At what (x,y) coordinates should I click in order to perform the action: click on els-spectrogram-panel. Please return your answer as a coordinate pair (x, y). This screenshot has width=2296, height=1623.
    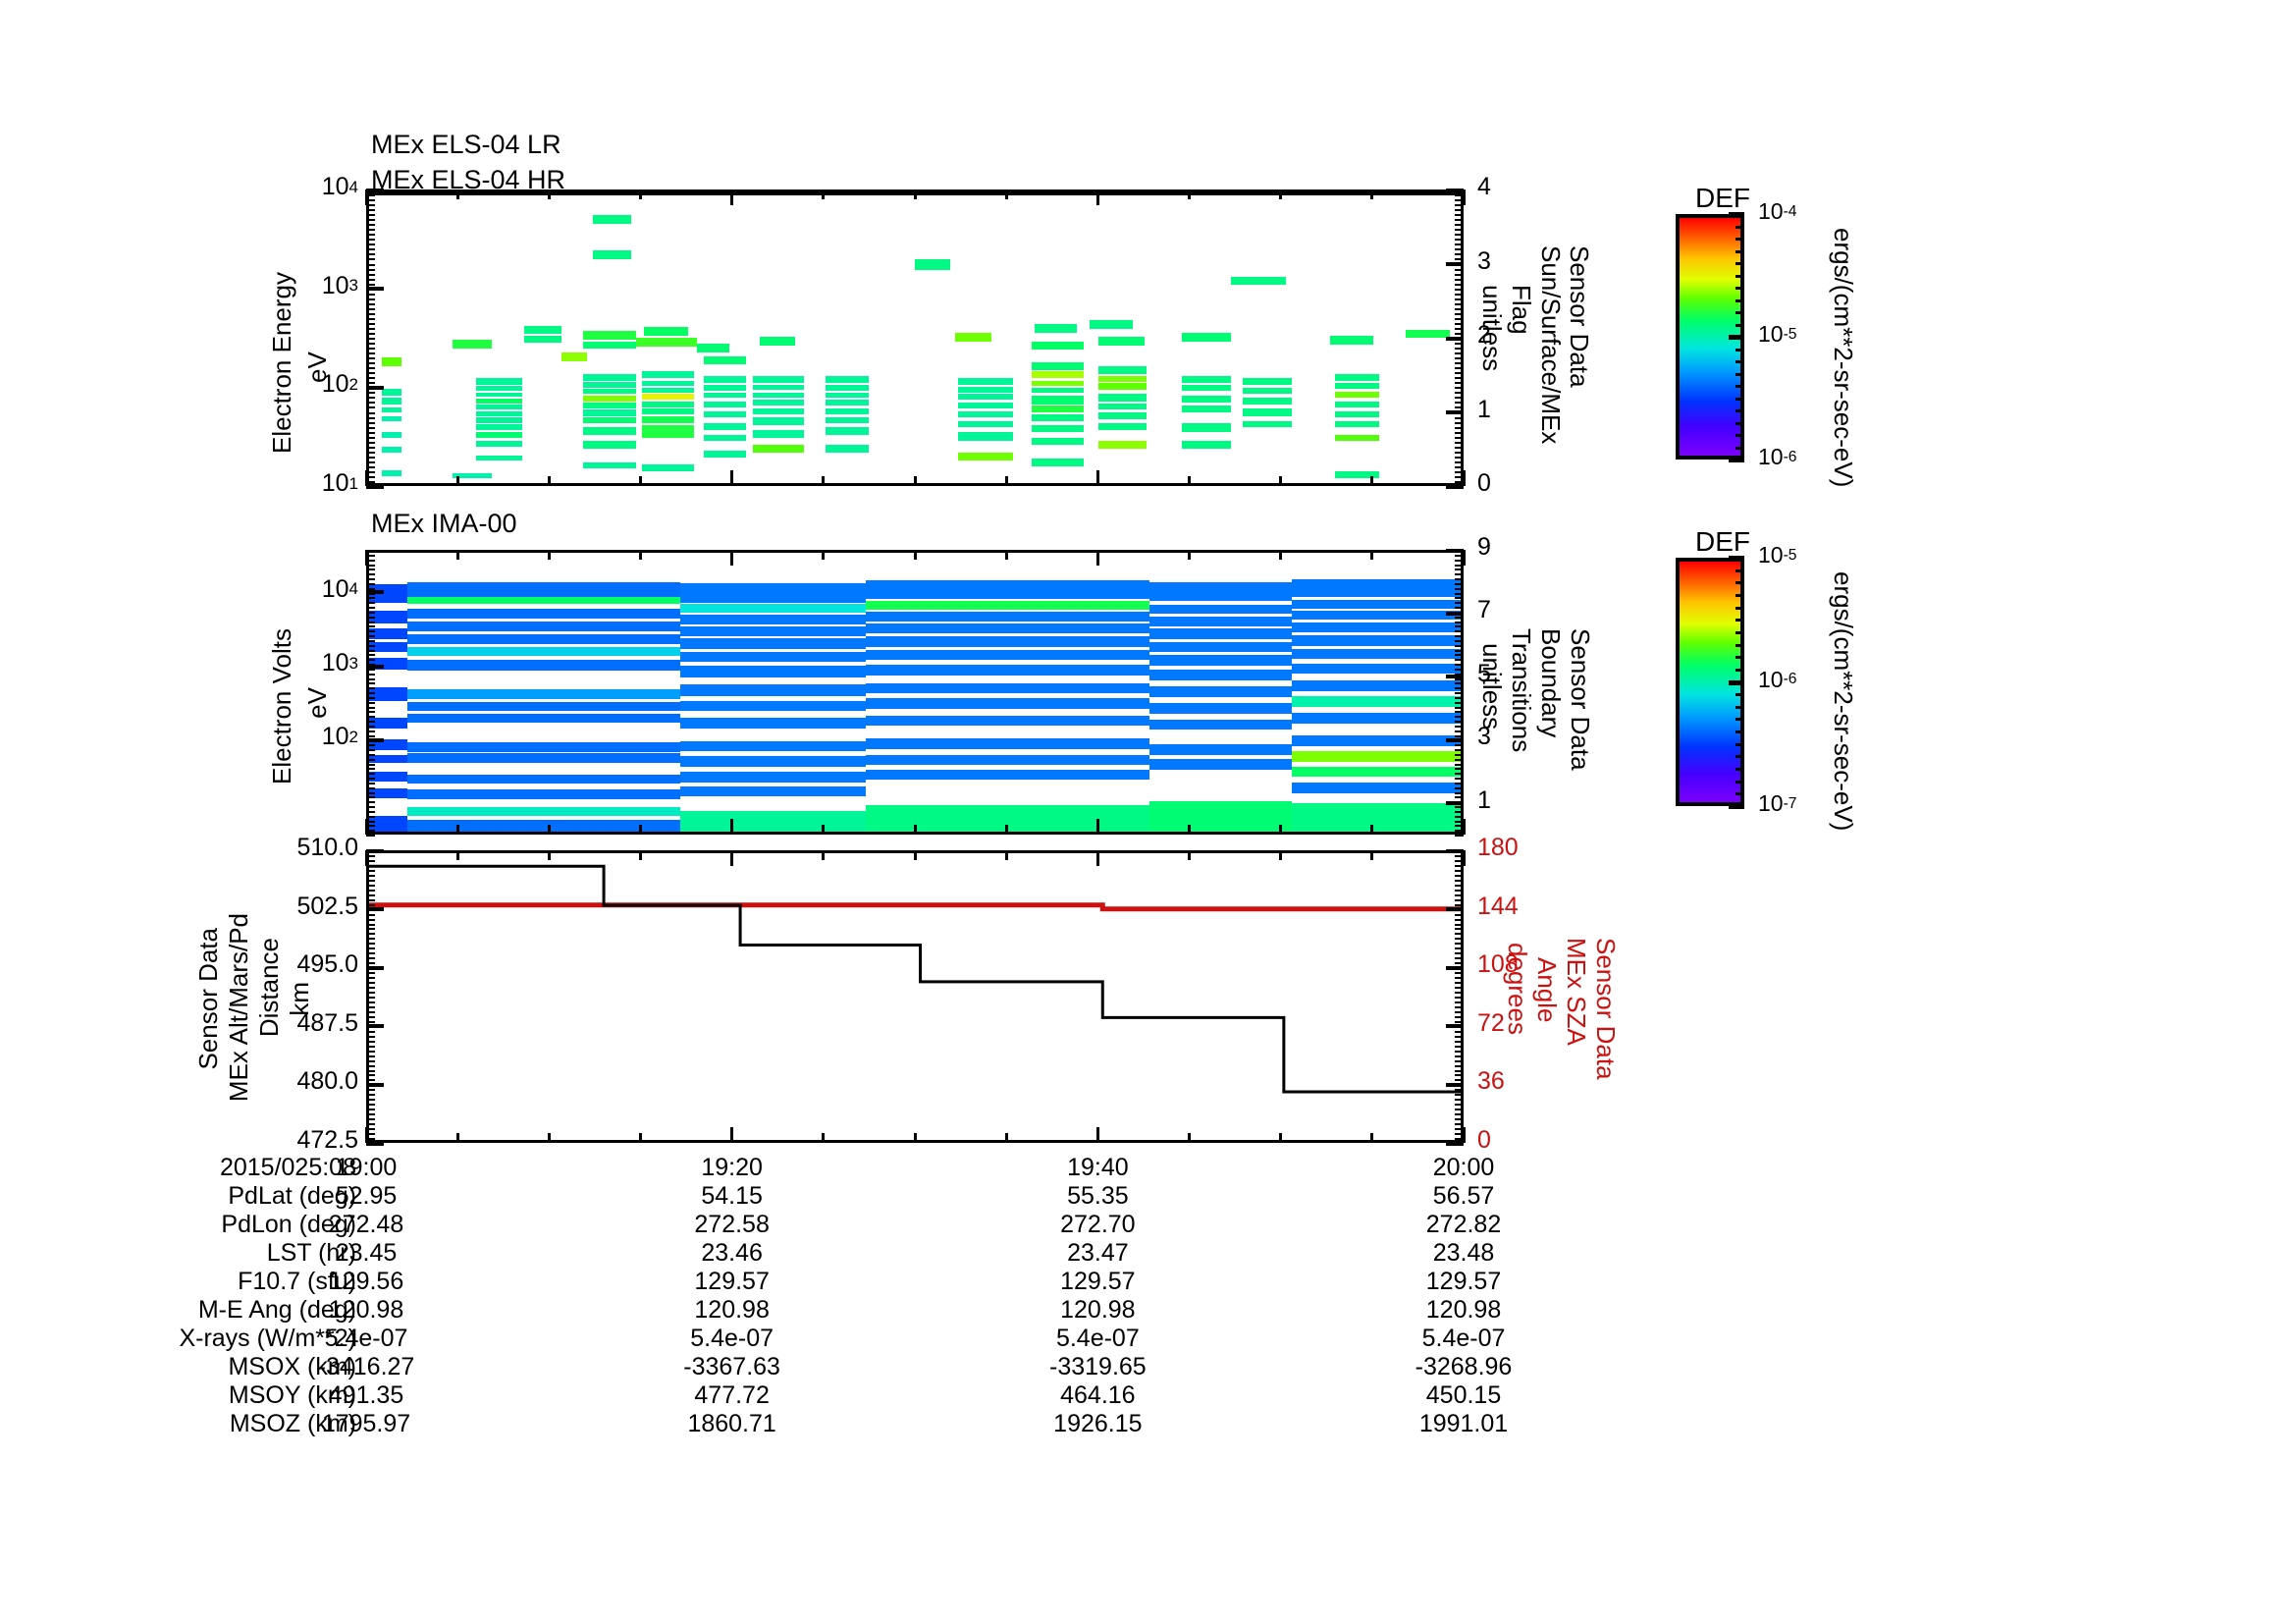
    Looking at the image, I should click on (915, 337).